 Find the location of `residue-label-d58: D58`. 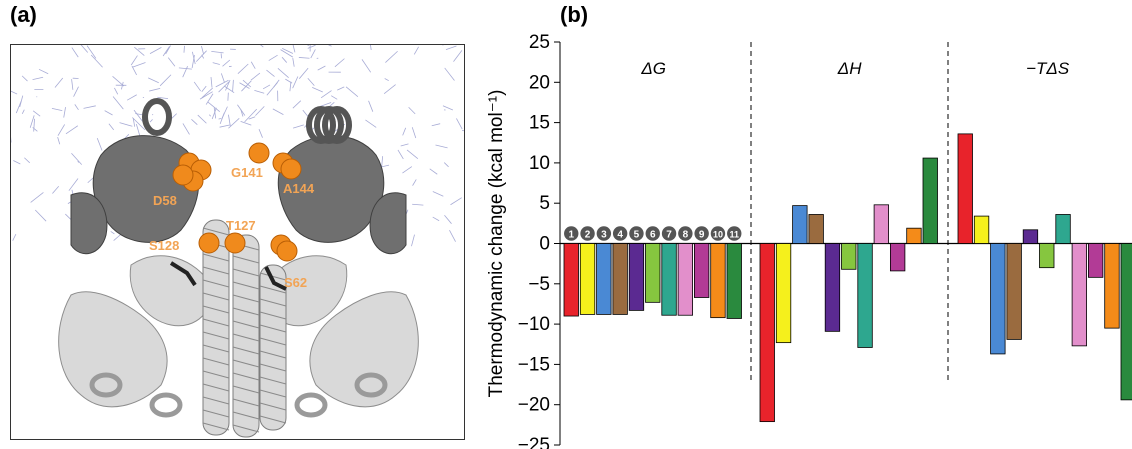

residue-label-d58: D58 is located at coordinates (165, 200).